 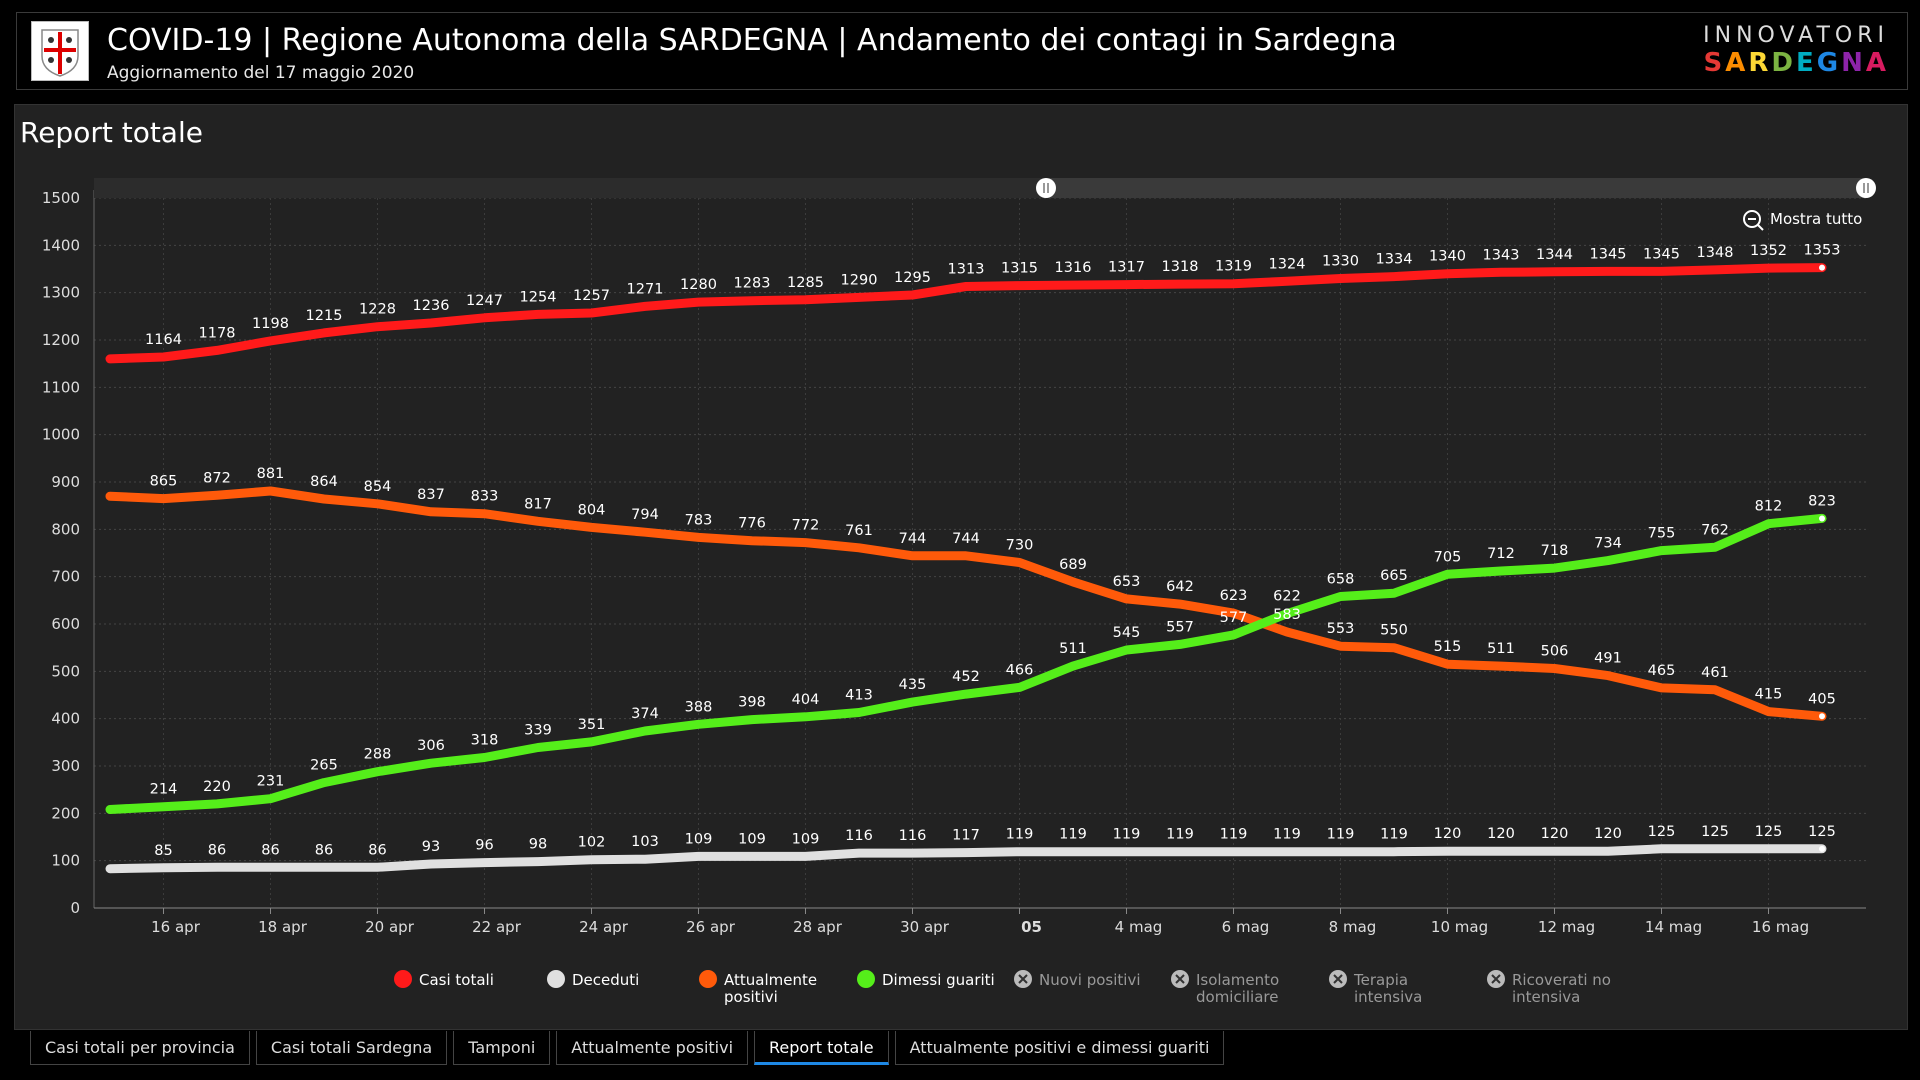 What do you see at coordinates (1059, 1048) in the screenshot?
I see `tab-attualmente-positivi-e-dimessi-guariti: Attualmente positivi e dimessi guariti` at bounding box center [1059, 1048].